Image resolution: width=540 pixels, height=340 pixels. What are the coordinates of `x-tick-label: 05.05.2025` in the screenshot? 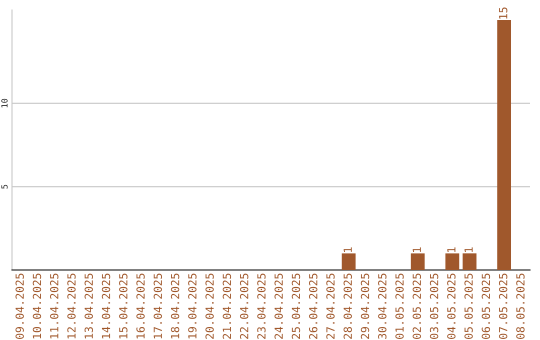 It's located at (468, 306).